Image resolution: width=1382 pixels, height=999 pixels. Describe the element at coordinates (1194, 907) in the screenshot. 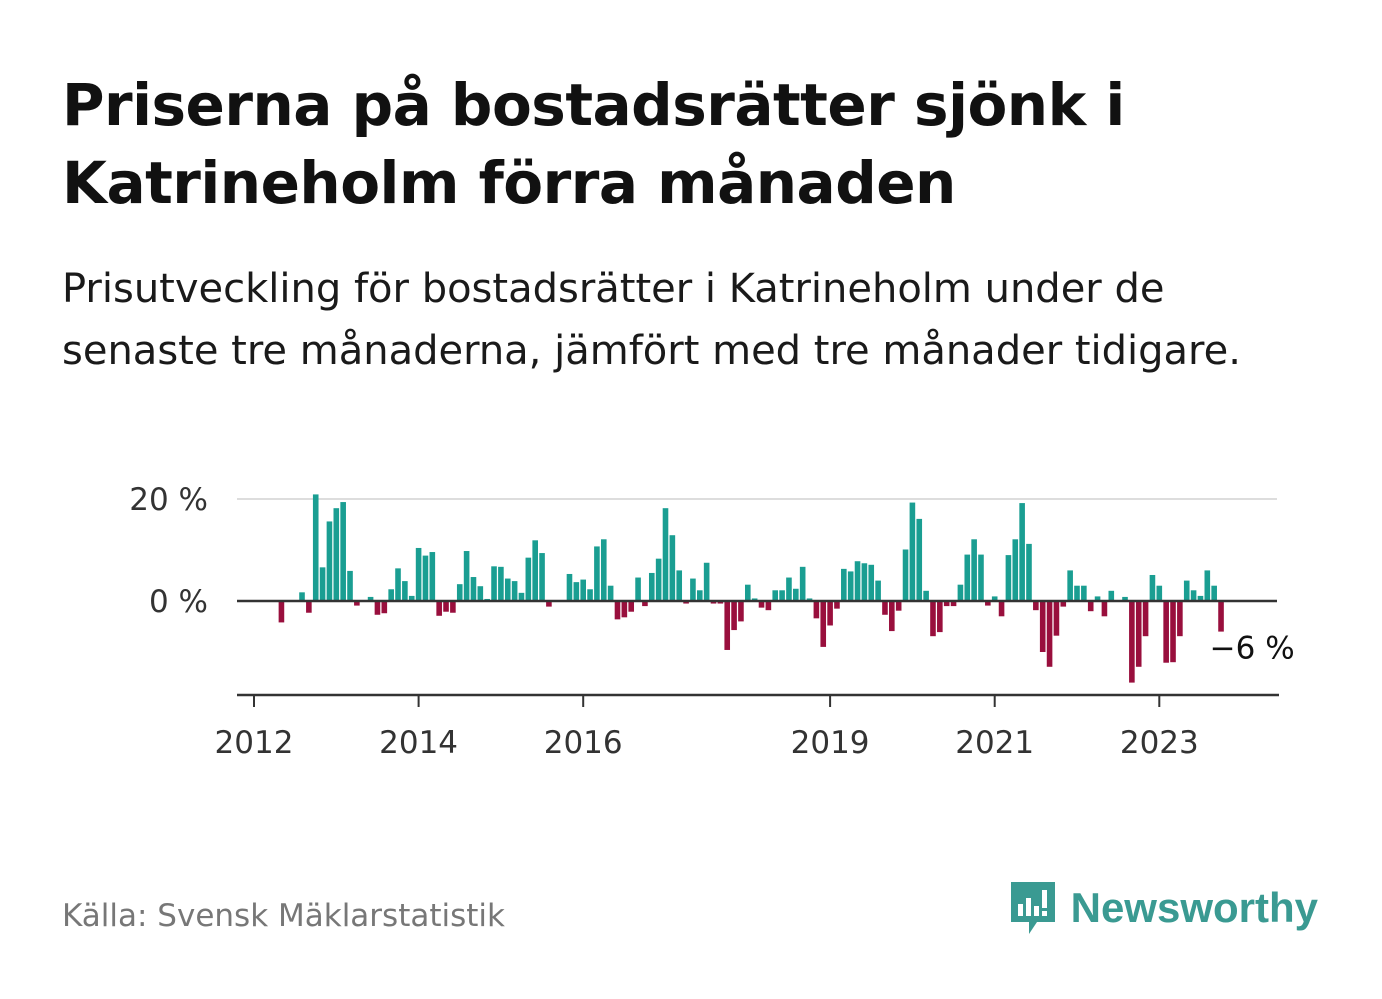

I see `brand-name: Newsworthy` at that location.